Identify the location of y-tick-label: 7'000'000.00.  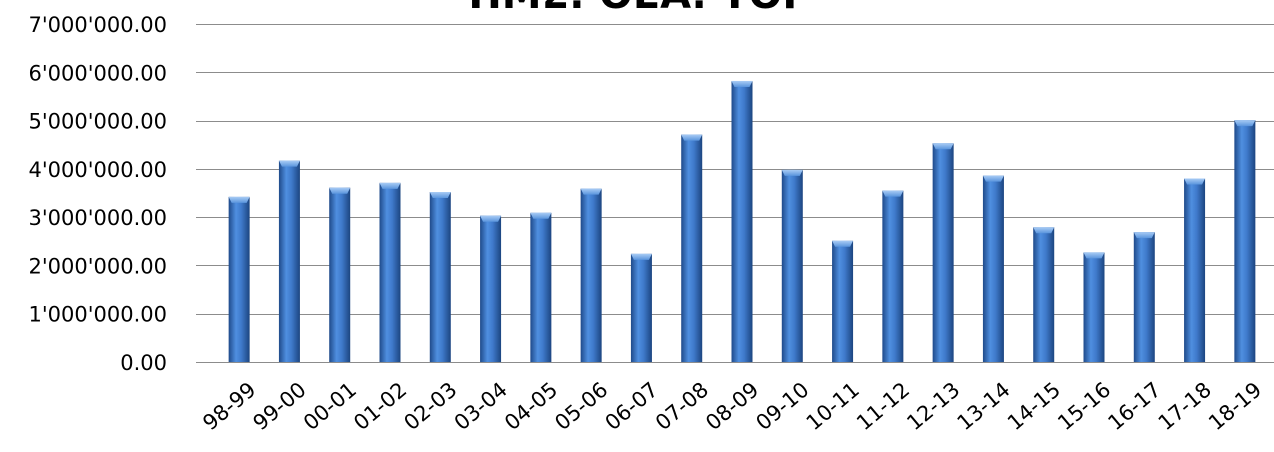
(98, 25).